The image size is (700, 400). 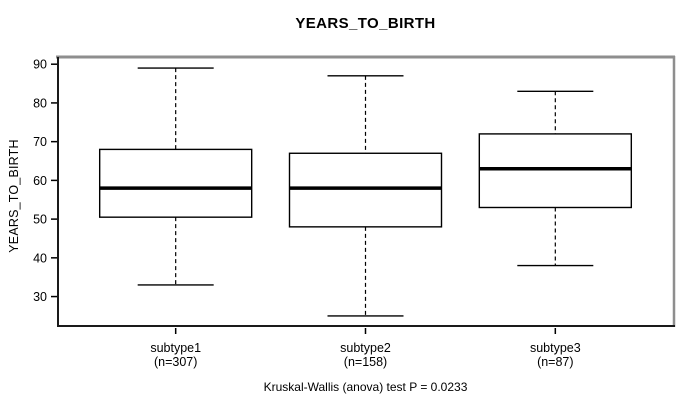 What do you see at coordinates (40, 103) in the screenshot?
I see `y-tick-label: 80` at bounding box center [40, 103].